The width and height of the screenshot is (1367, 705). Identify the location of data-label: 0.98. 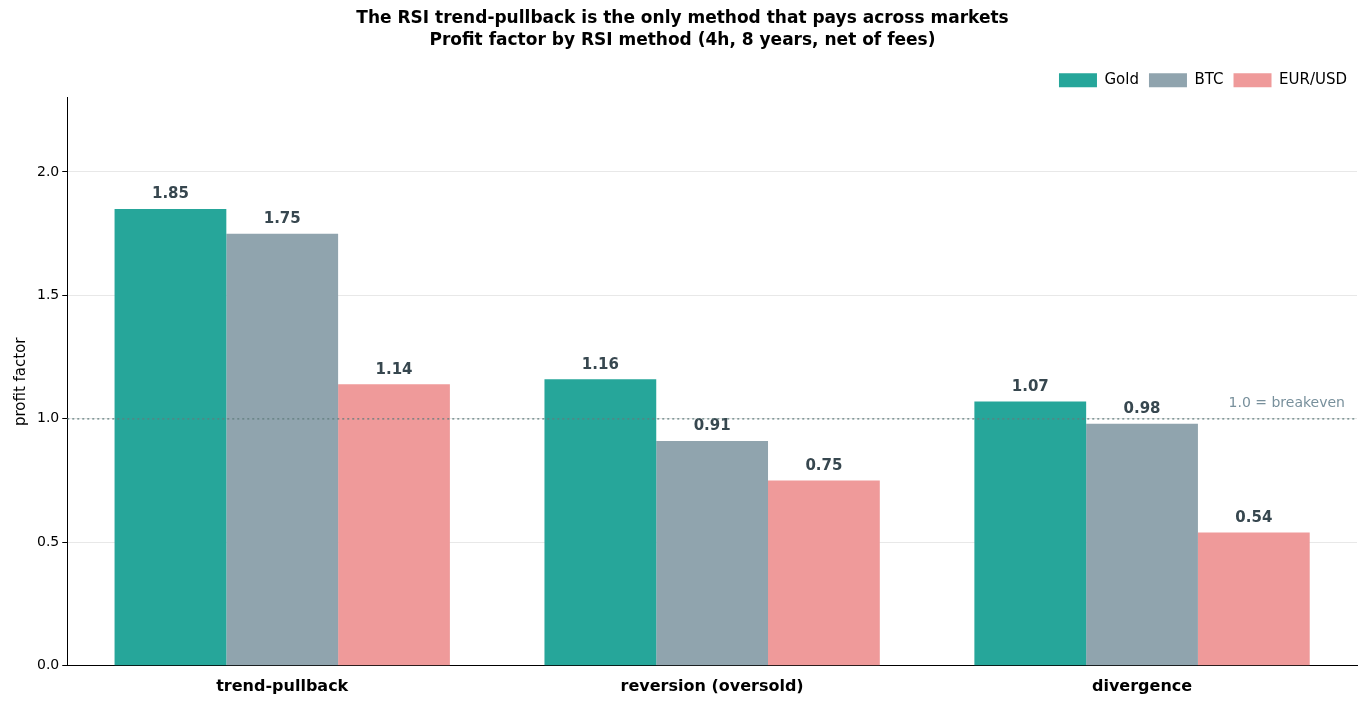
(1142, 408).